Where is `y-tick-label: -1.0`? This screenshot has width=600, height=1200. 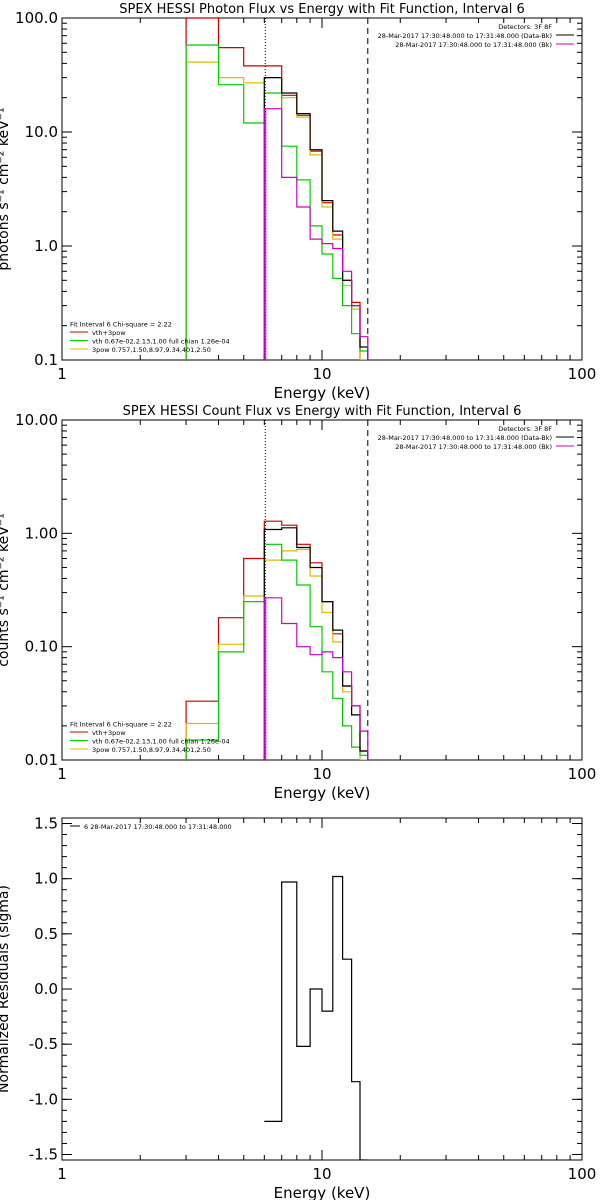
y-tick-label: -1.0 is located at coordinates (43, 1099).